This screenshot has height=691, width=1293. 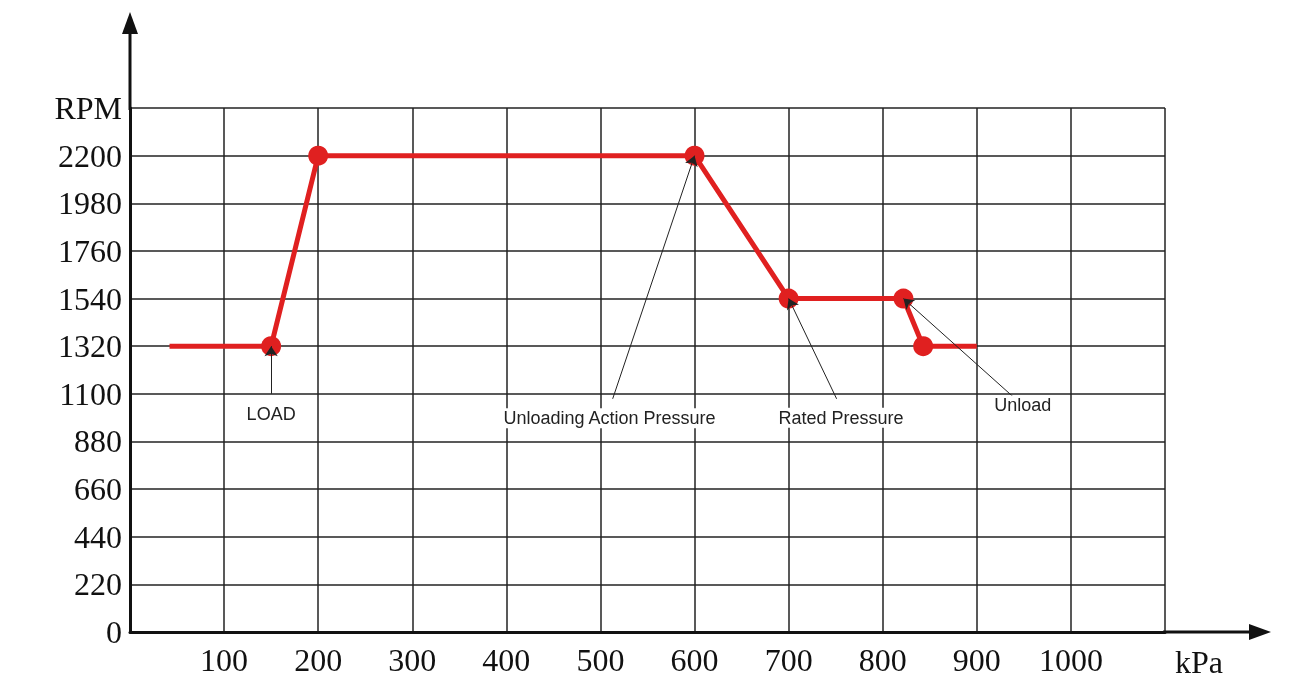 What do you see at coordinates (98, 489) in the screenshot?
I see `y-tick-label: 660` at bounding box center [98, 489].